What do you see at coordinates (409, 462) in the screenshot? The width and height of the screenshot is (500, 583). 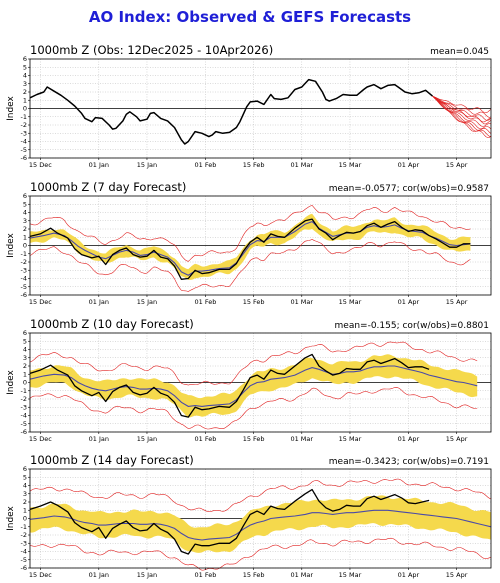 I see `panel-stat: mean=-0.3423; cor(w/obs)=0.7191` at bounding box center [409, 462].